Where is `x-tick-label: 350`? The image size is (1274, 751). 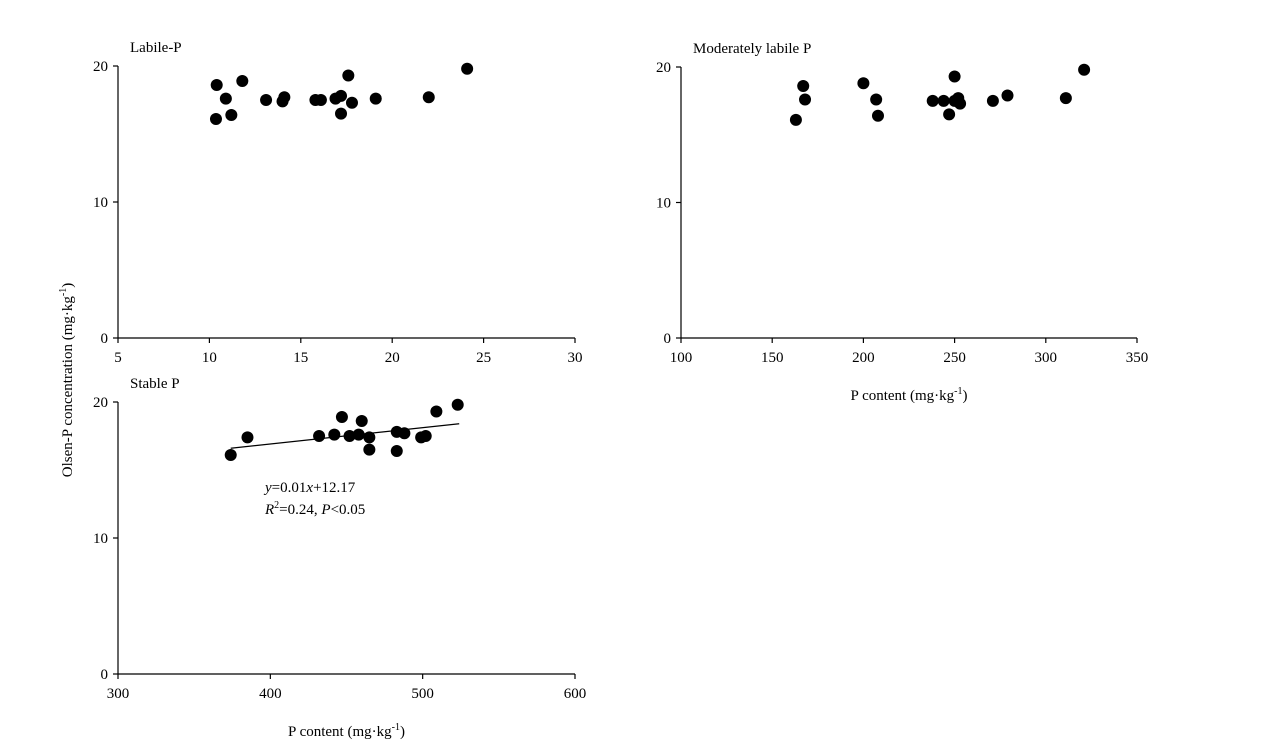
x-tick-label: 350 is located at coordinates (1137, 358).